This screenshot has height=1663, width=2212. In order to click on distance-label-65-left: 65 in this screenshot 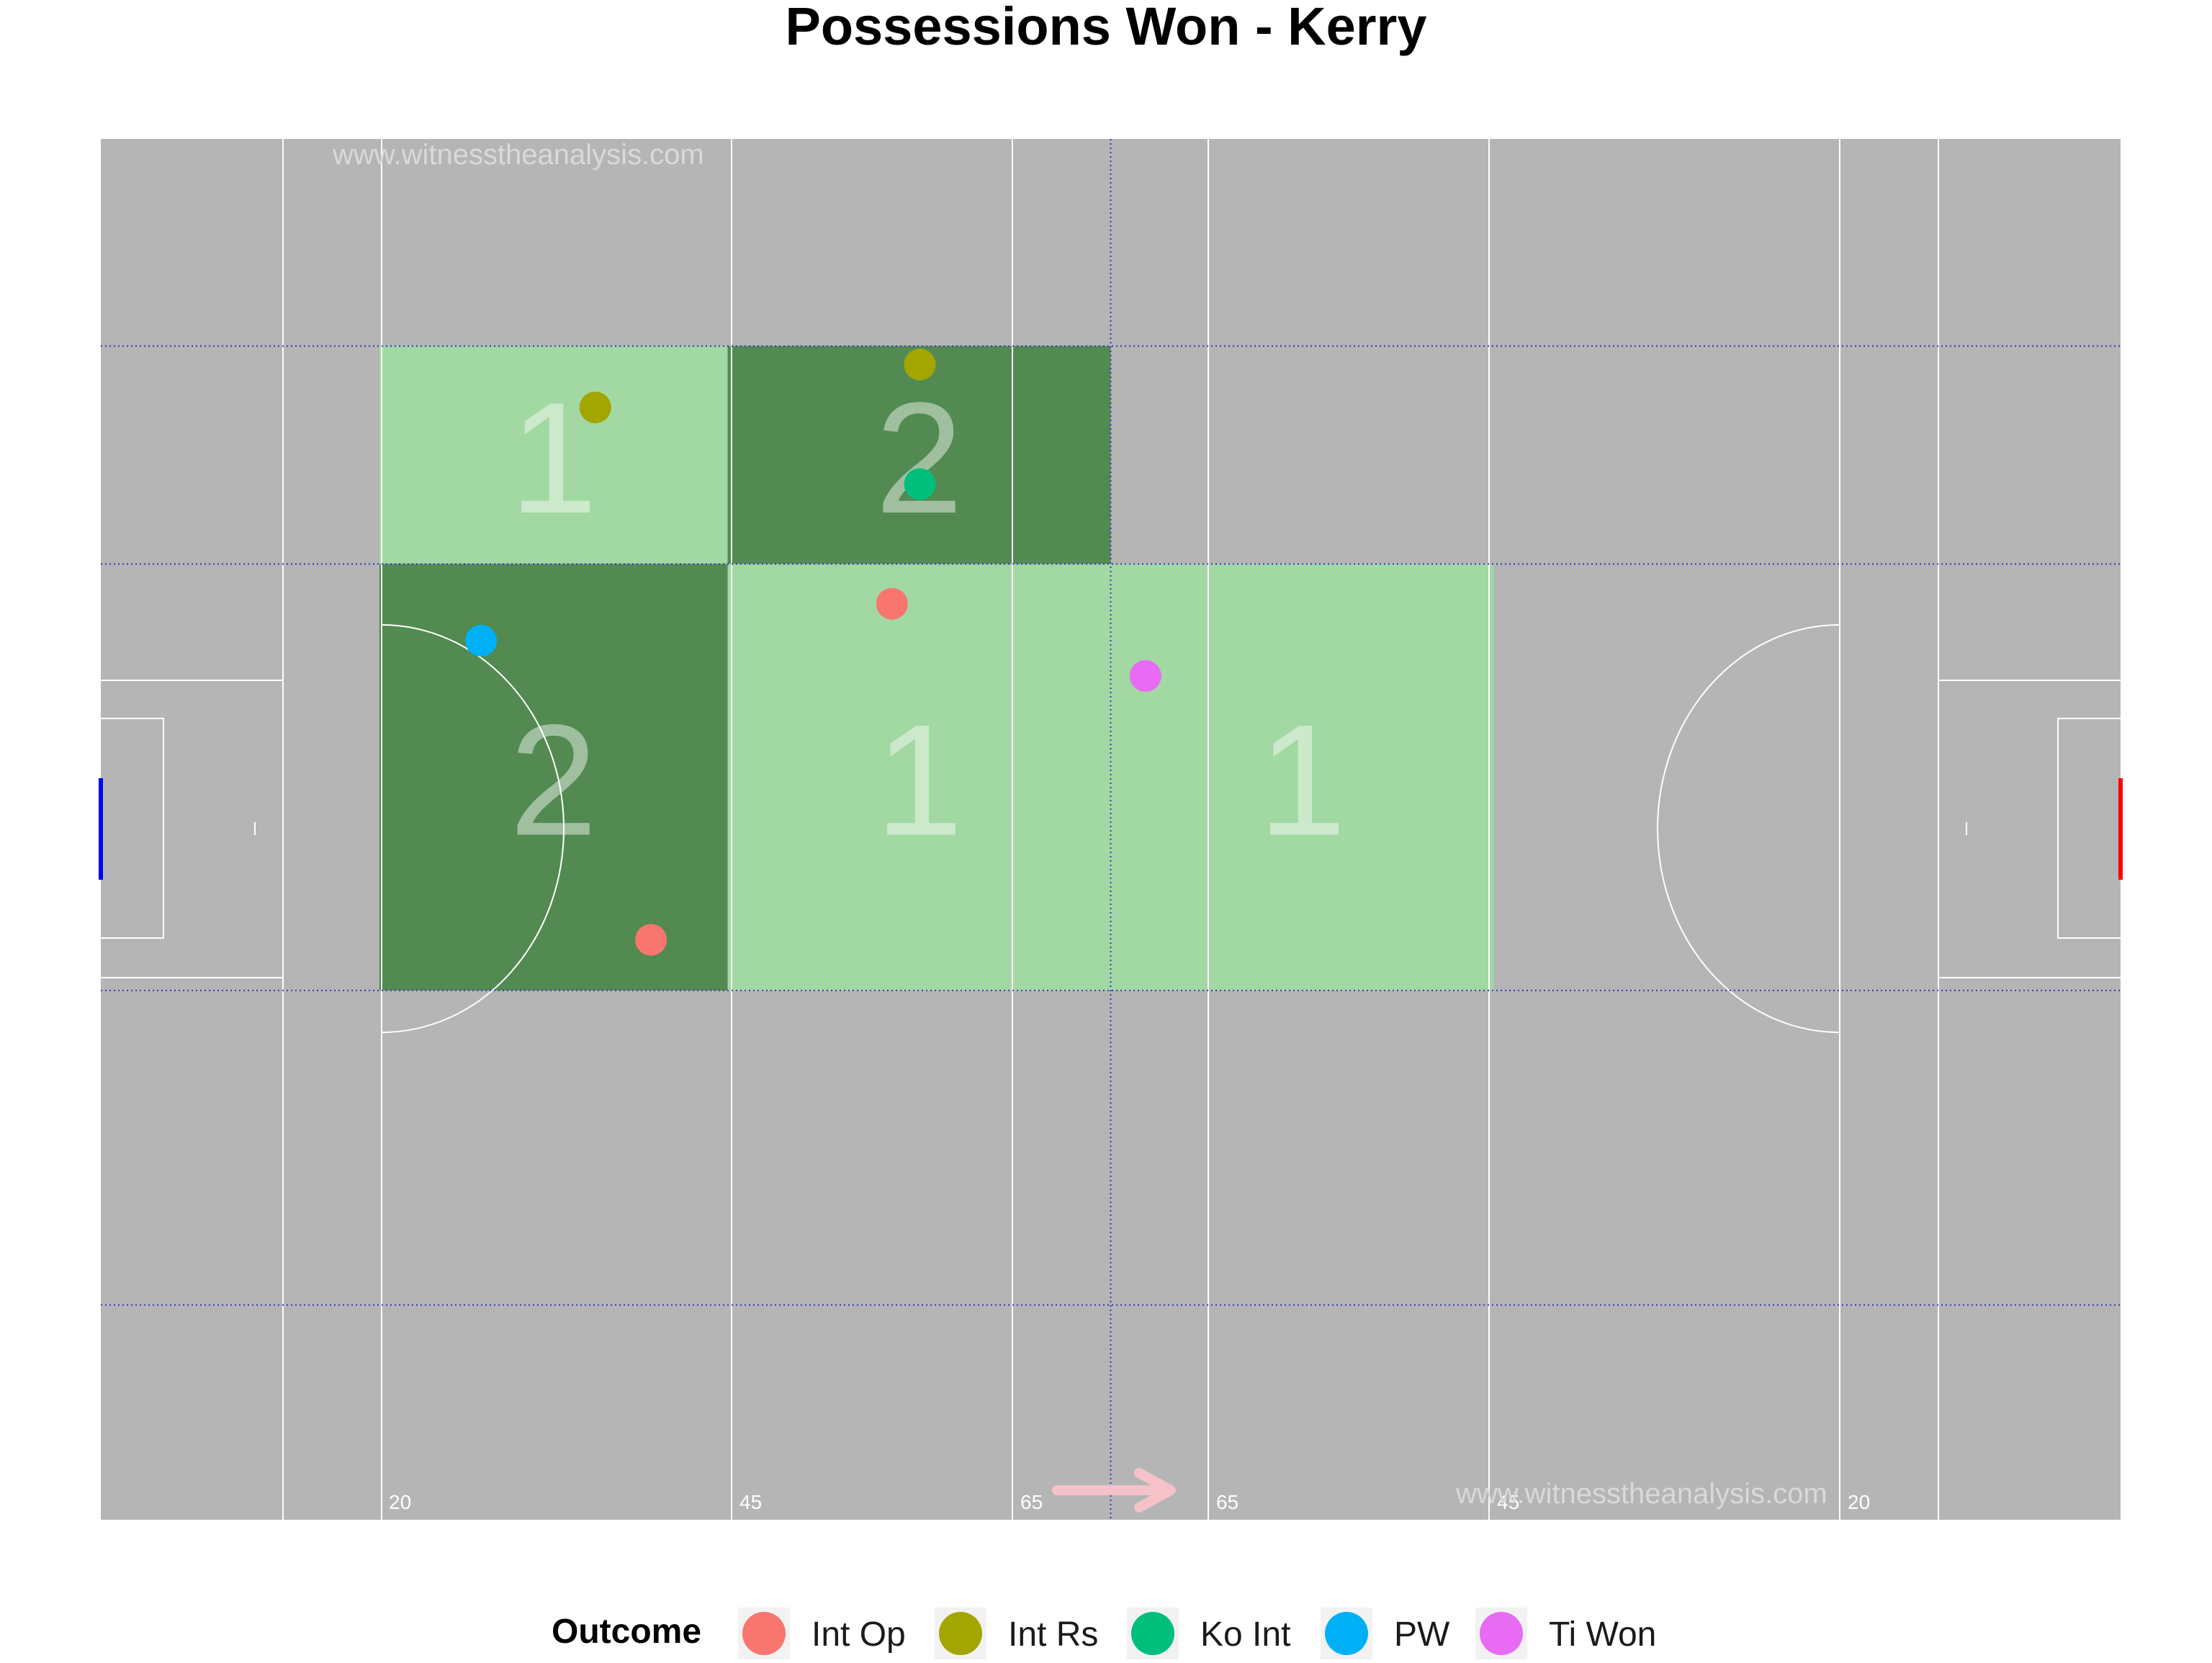, I will do `click(1031, 1502)`.